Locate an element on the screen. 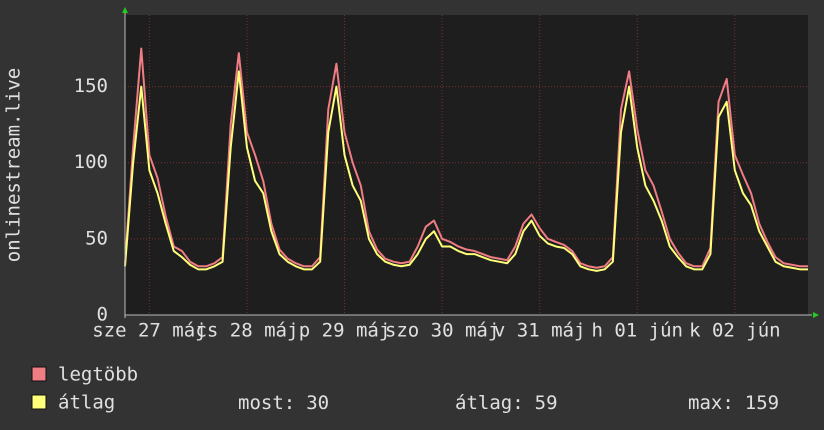 The height and width of the screenshot is (430, 824). stat-label: max: is located at coordinates (711, 403).